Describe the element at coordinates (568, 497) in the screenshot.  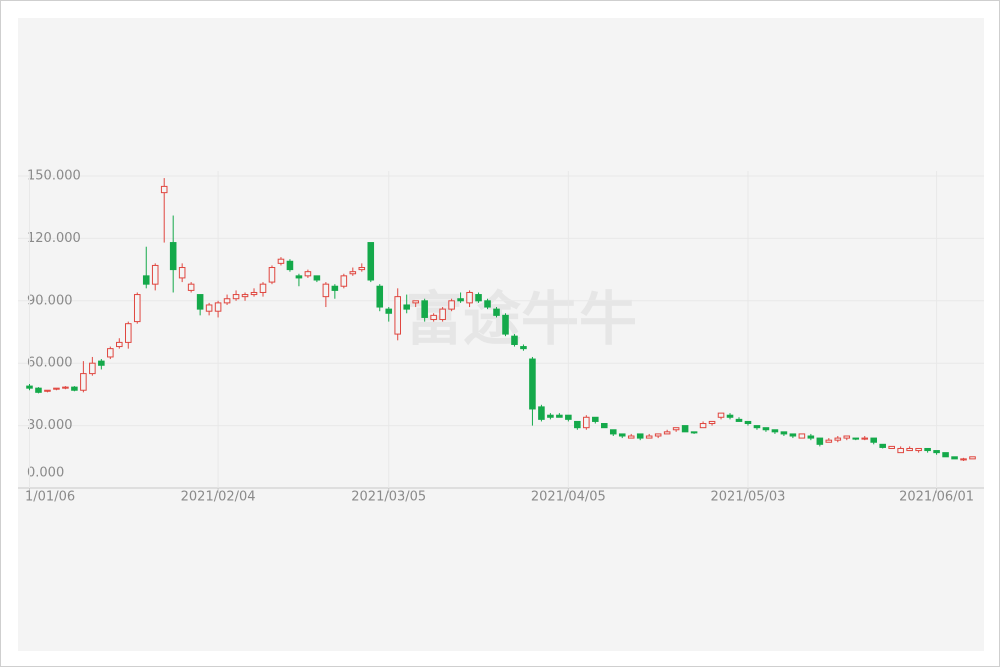
I see `x-tick-label: 2021/04/05` at that location.